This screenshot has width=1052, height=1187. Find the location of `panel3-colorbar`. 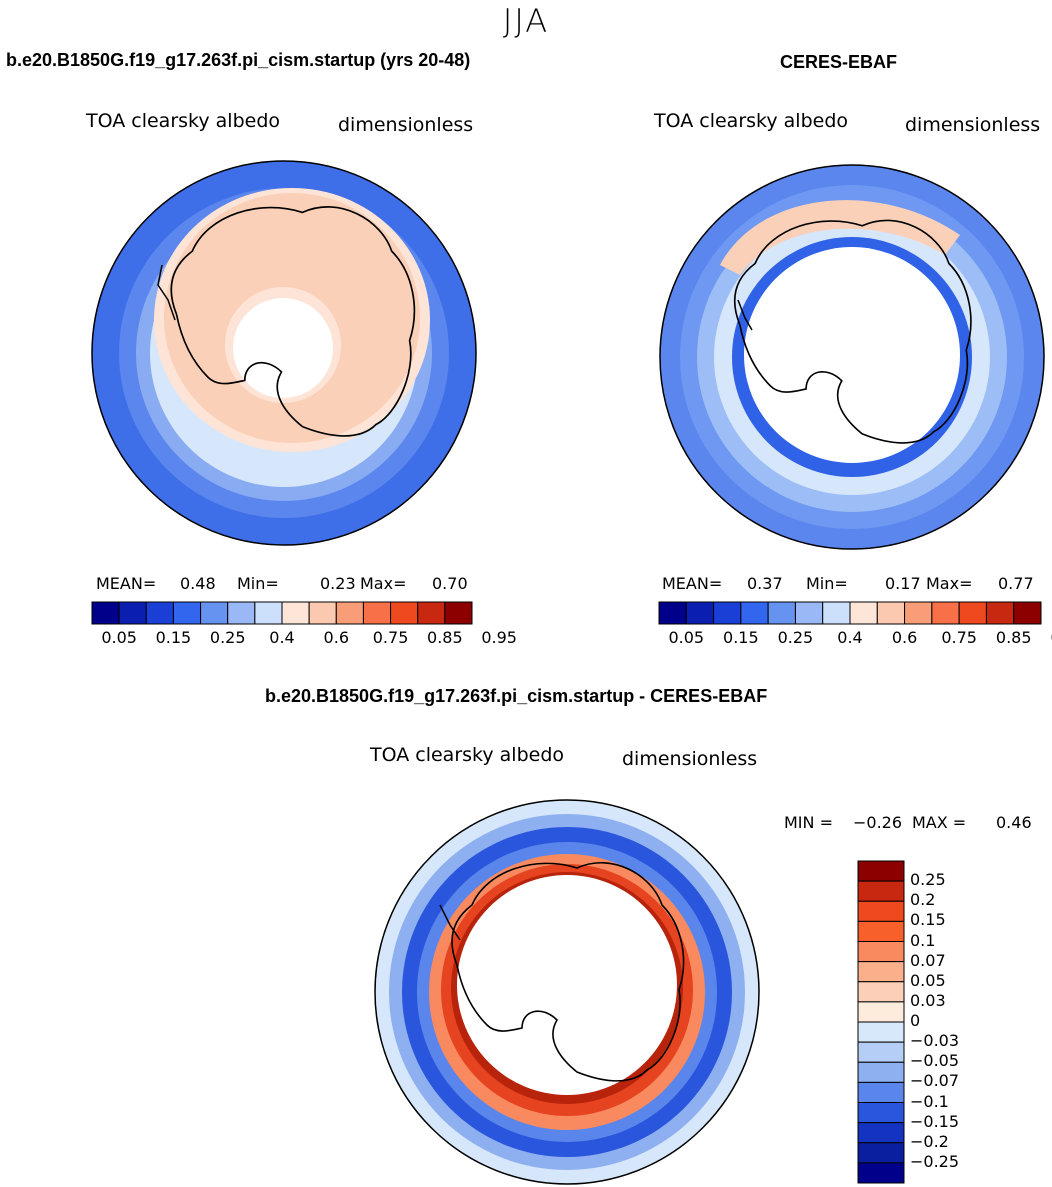

panel3-colorbar is located at coordinates (881, 1022).